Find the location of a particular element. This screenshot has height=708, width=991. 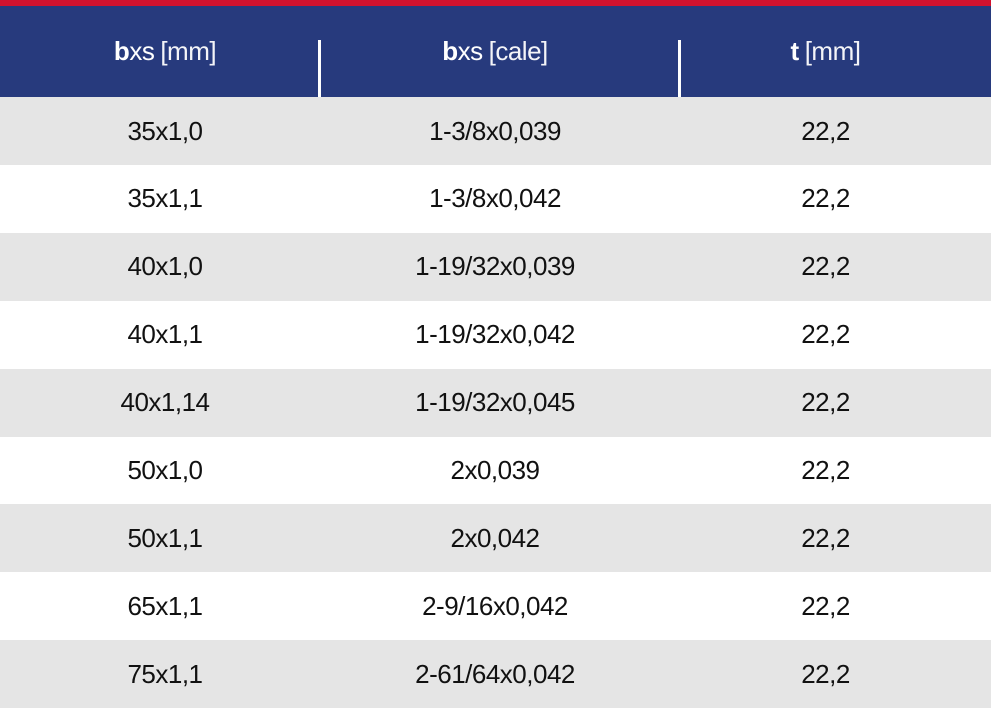

table-row: 65x1,1 2-9/16x0,042 22,2 is located at coordinates (495, 606).